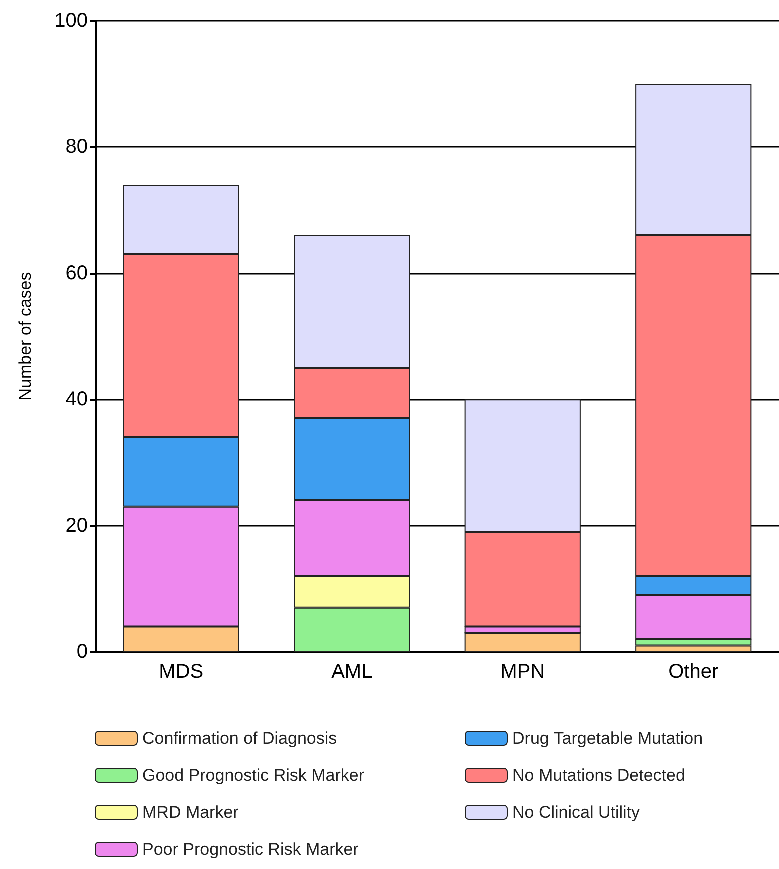 The height and width of the screenshot is (869, 779). What do you see at coordinates (77, 525) in the screenshot?
I see `y-tick-label: 20` at bounding box center [77, 525].